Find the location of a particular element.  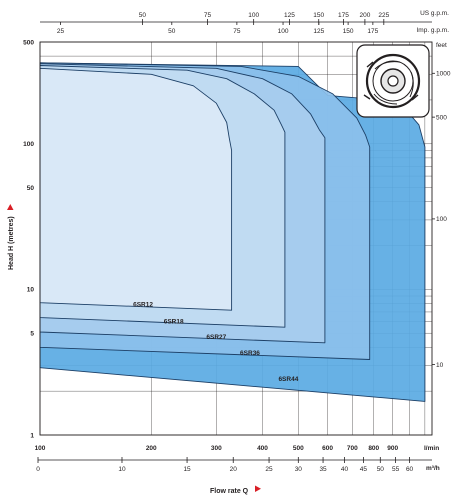

us-gpm-tick-label: 75 is located at coordinates (208, 15).